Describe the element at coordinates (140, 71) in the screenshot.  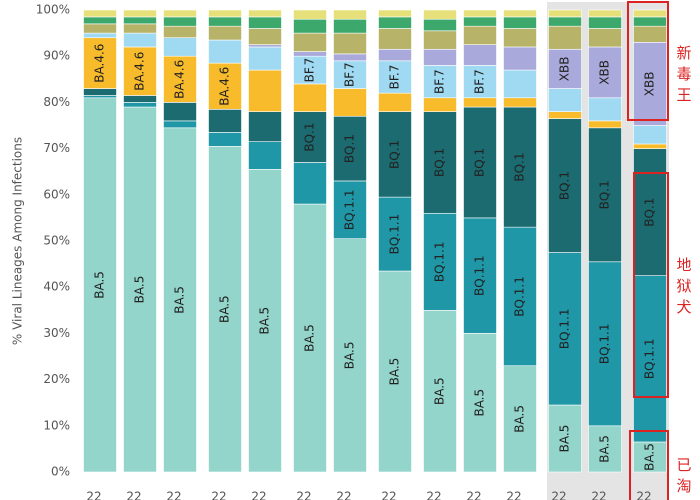
I see `segment-label: BA.4.6` at that location.